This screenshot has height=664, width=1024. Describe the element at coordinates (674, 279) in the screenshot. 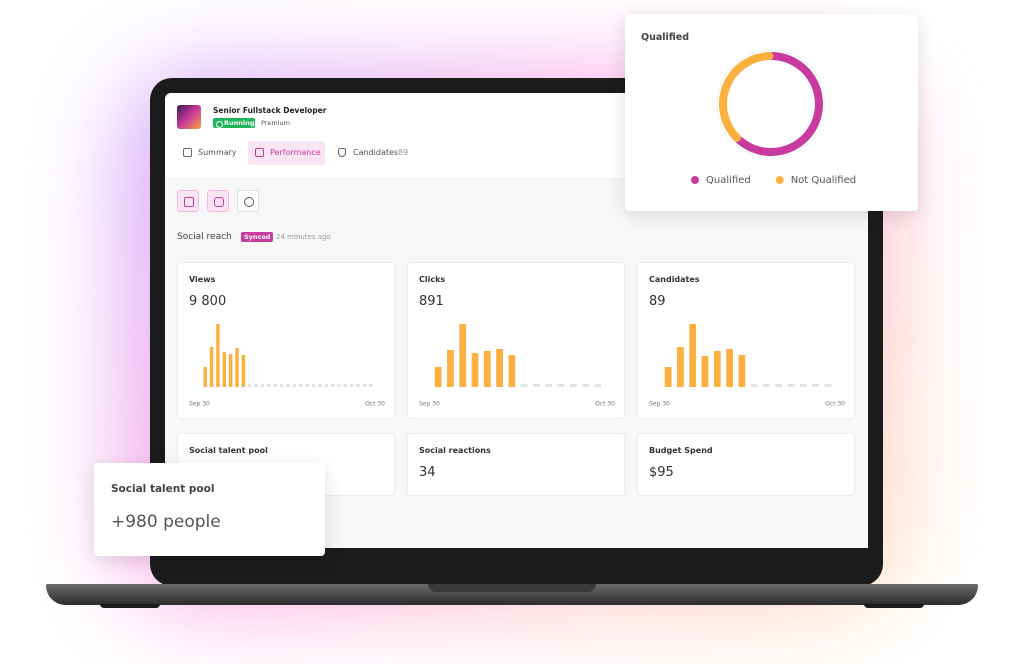

I see `card-title: Candidates` at that location.